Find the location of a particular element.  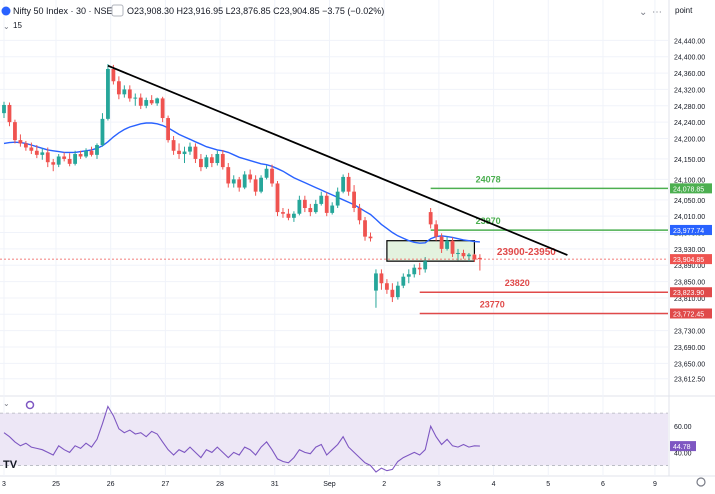

settings-corner is located at coordinates (701, 482).